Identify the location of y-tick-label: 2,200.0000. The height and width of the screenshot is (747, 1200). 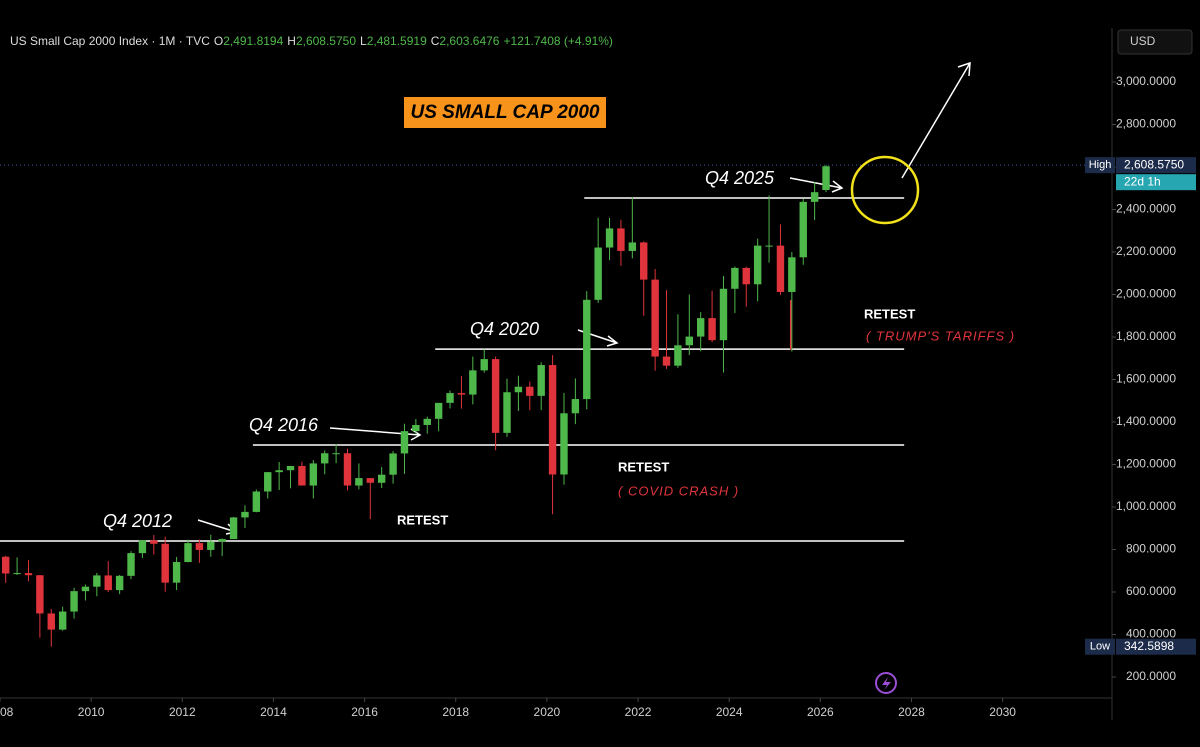
(1146, 251).